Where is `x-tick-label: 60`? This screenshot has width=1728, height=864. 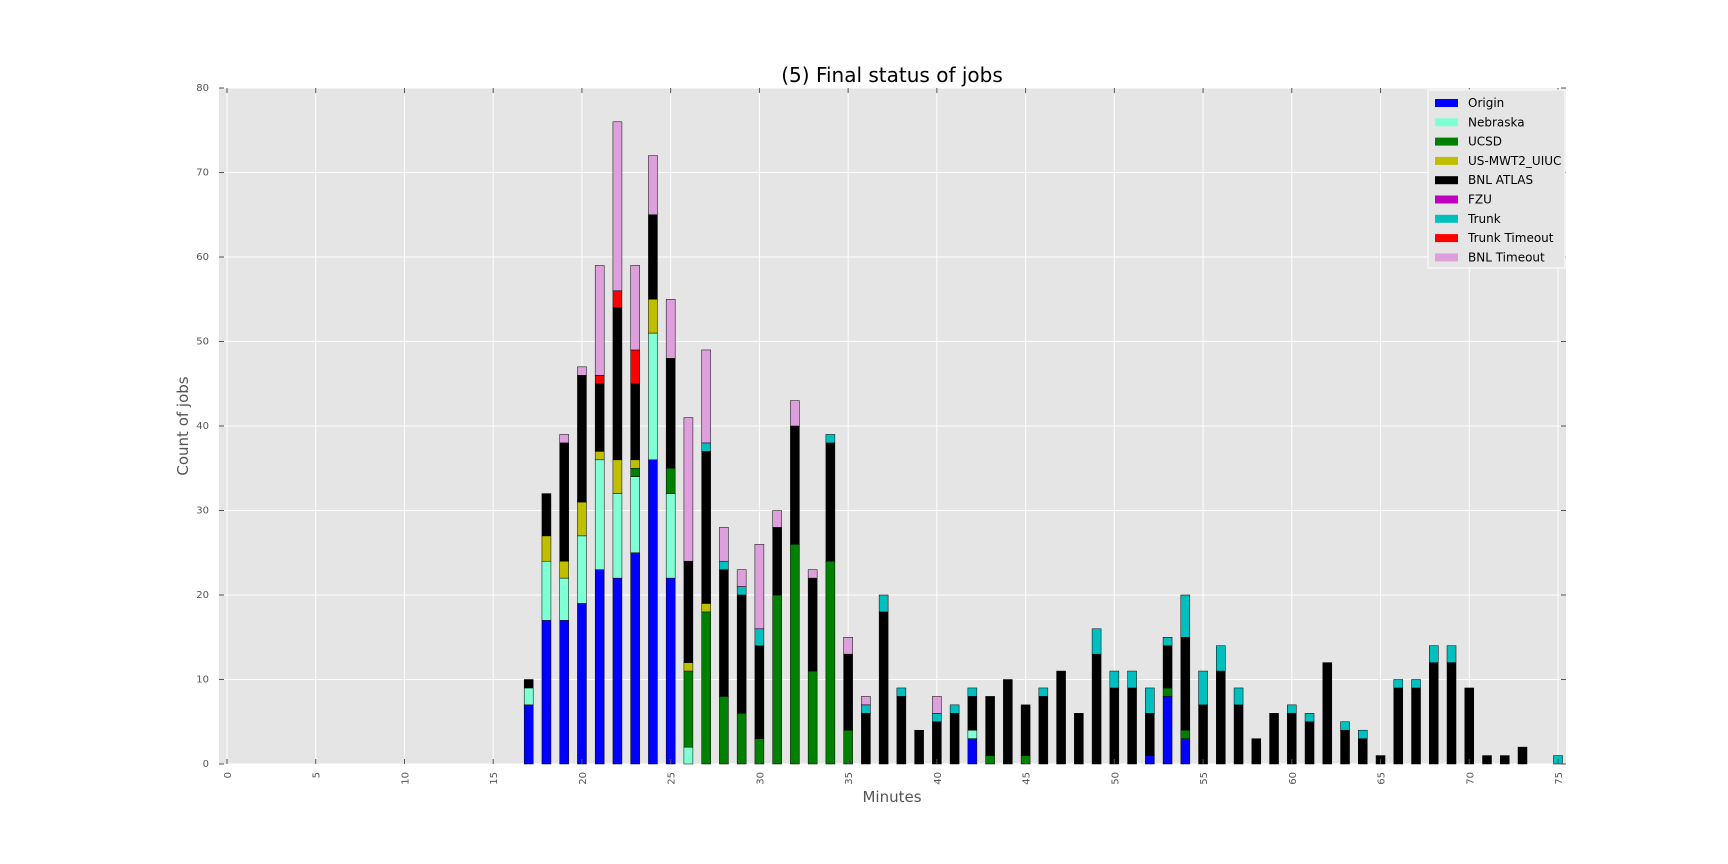 x-tick-label: 60 is located at coordinates (1293, 778).